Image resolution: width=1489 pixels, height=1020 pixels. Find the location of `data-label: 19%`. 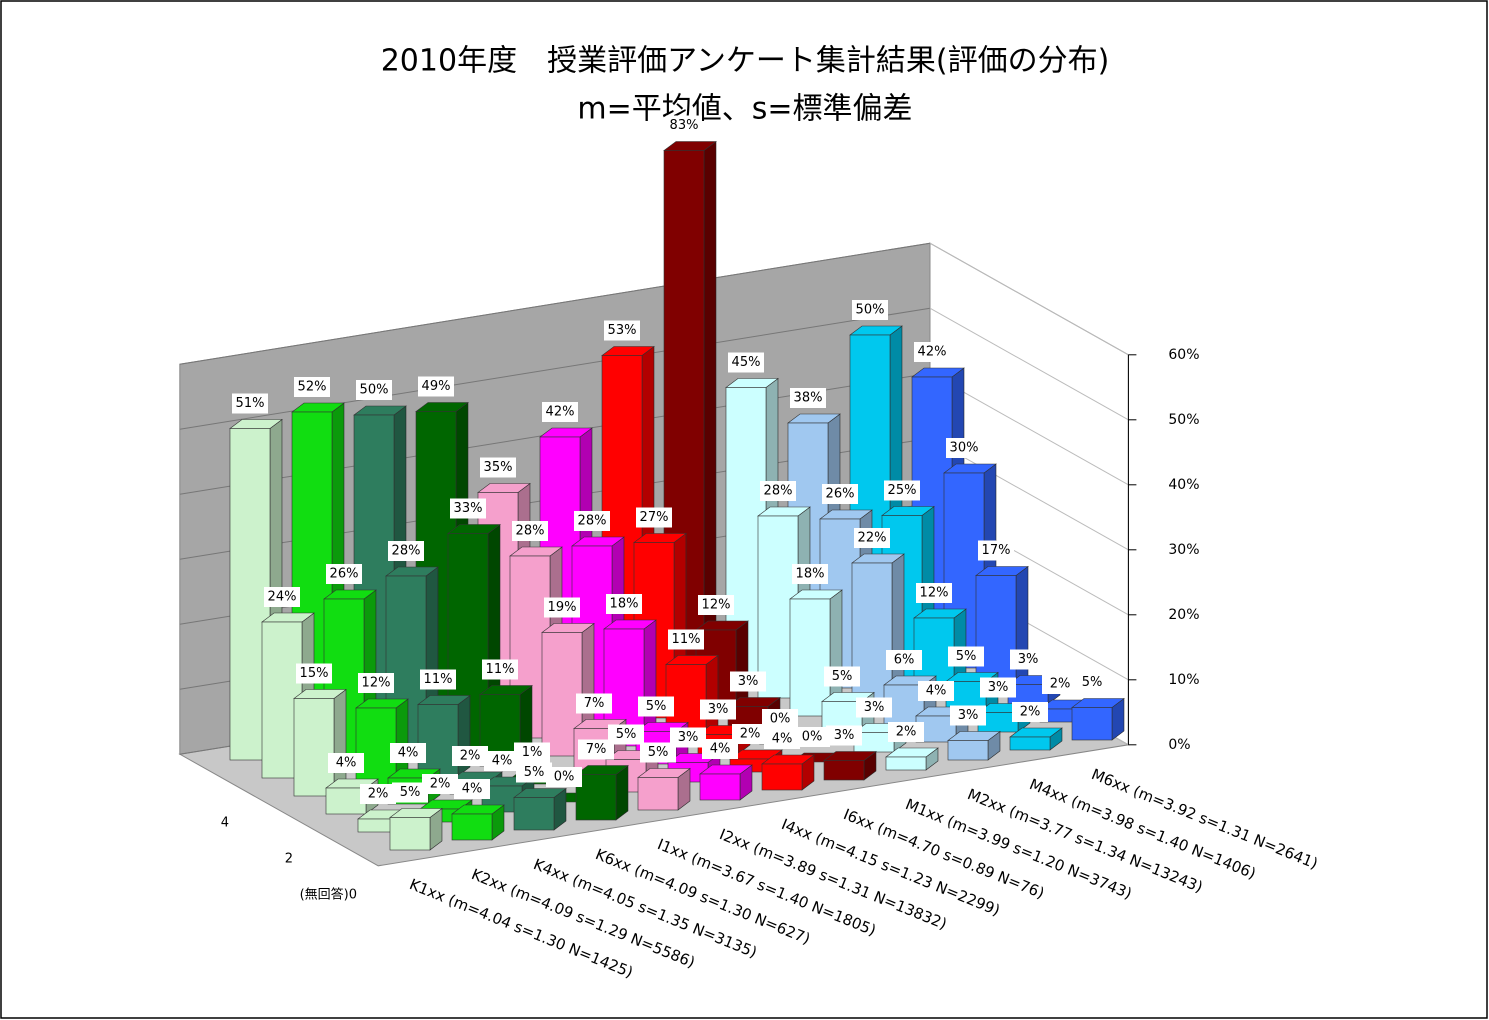

data-label: 19% is located at coordinates (562, 607).